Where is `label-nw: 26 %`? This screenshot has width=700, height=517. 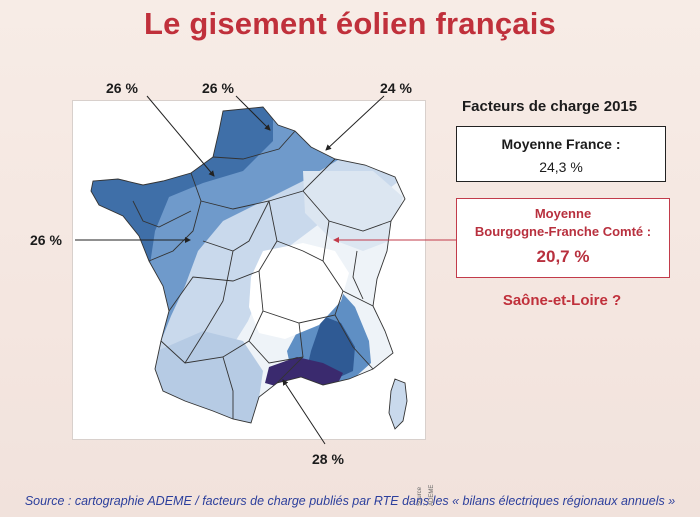
label-nw: 26 % is located at coordinates (122, 88).